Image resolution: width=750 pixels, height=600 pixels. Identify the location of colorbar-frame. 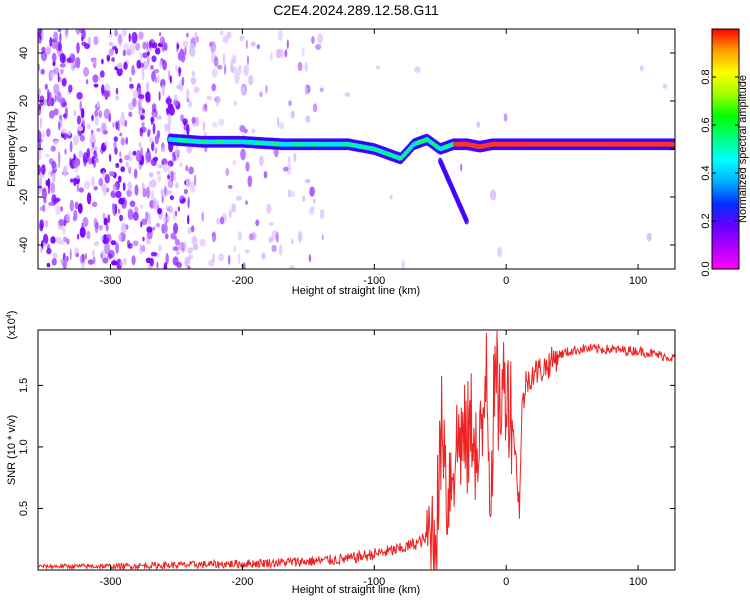
(725, 149).